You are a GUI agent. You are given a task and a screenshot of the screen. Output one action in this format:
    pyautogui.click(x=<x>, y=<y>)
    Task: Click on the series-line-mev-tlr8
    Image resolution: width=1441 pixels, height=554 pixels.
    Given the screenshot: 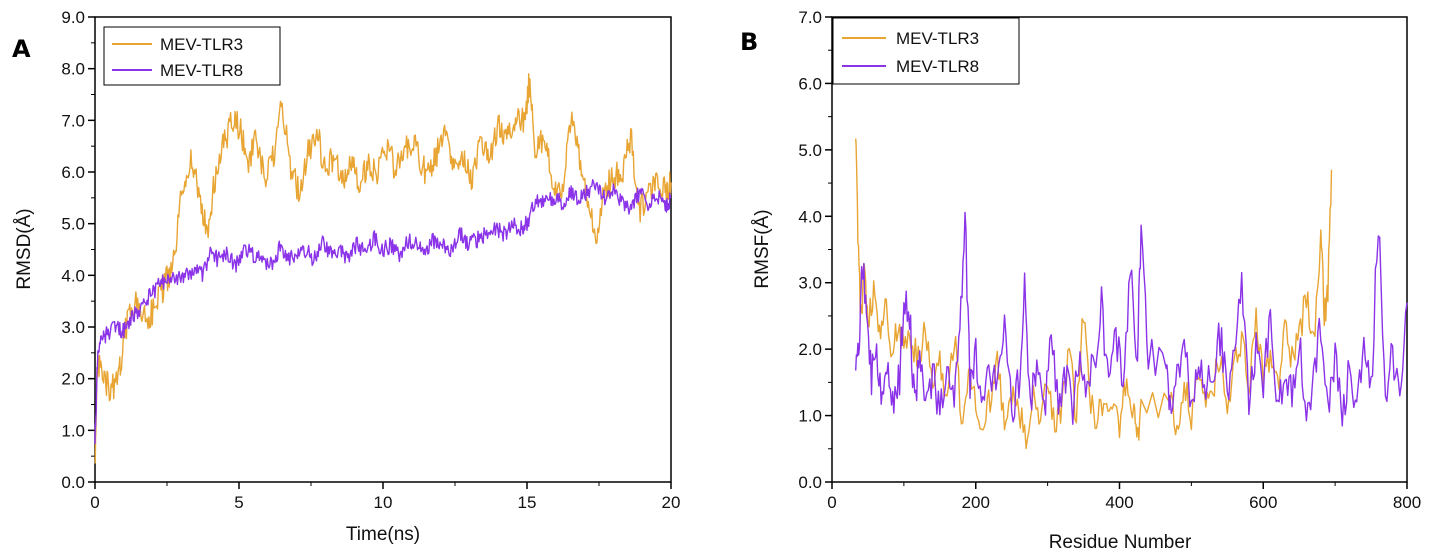 What is the action you would take?
    pyautogui.click(x=1131, y=319)
    